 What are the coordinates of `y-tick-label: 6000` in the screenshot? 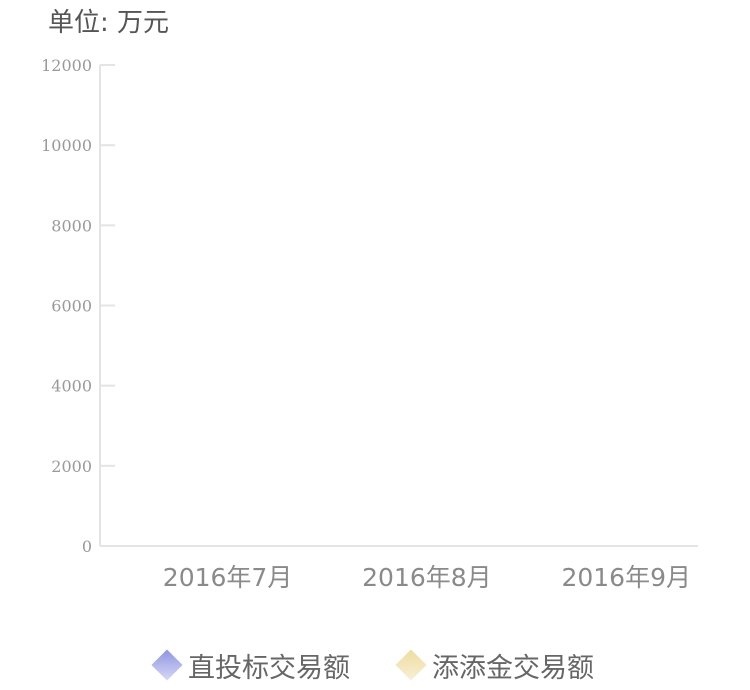 It's located at (71, 306).